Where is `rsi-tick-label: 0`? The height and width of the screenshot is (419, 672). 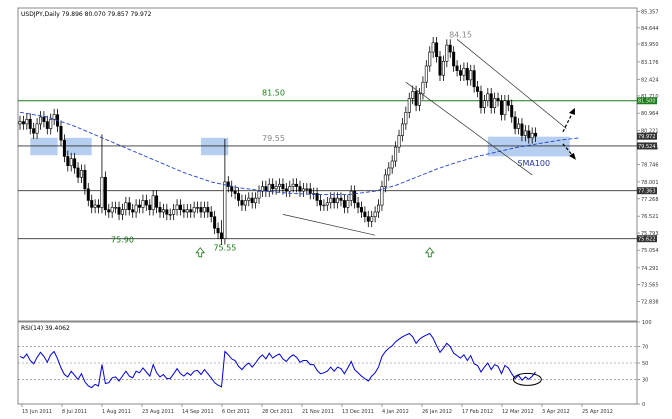 rsi-tick-label: 0 is located at coordinates (643, 405).